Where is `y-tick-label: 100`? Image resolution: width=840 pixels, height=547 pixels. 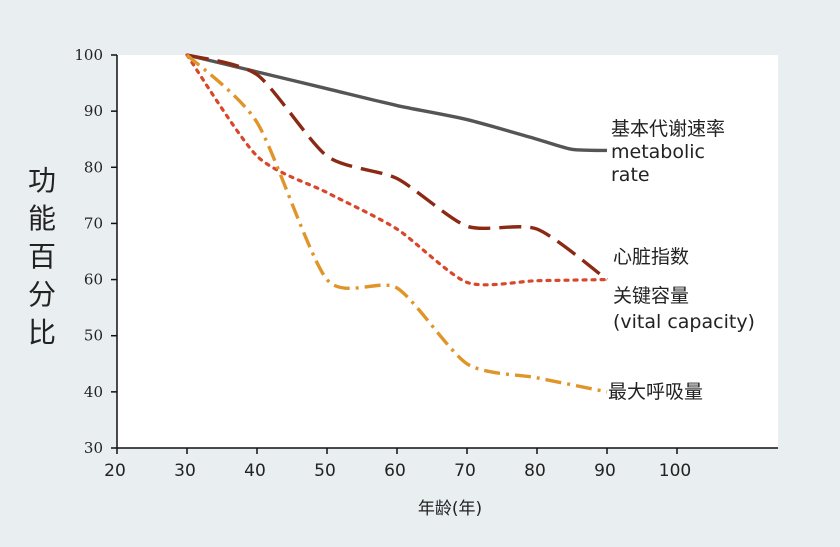
y-tick-label: 100 is located at coordinates (88, 55).